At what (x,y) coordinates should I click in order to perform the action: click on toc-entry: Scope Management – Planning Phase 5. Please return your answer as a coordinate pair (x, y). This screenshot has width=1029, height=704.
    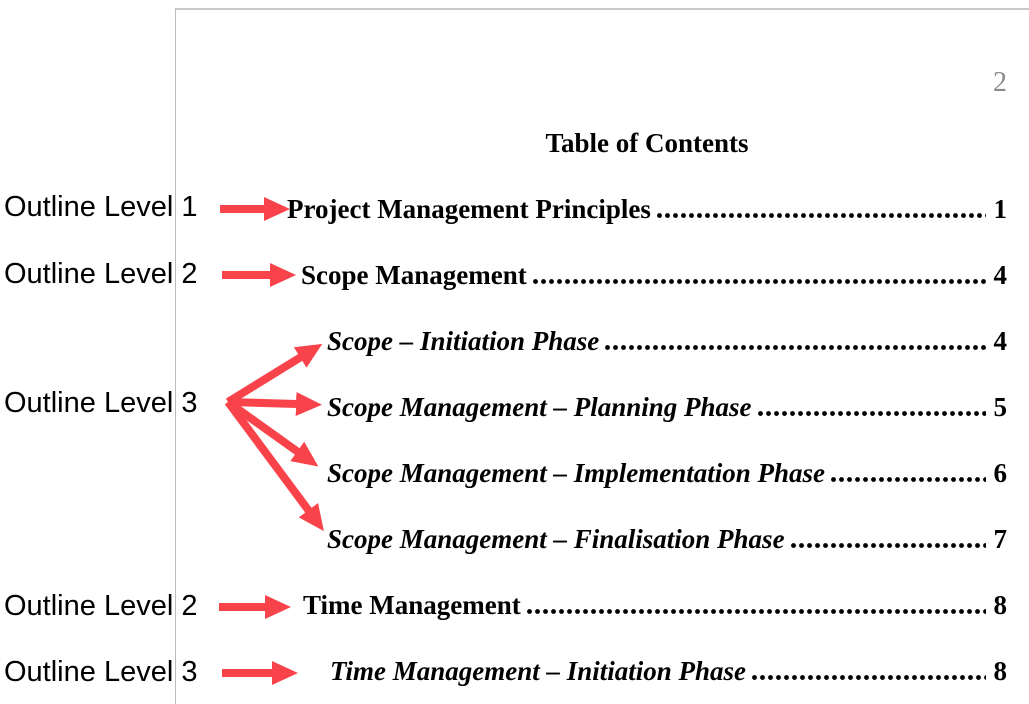
    Looking at the image, I should click on (667, 407).